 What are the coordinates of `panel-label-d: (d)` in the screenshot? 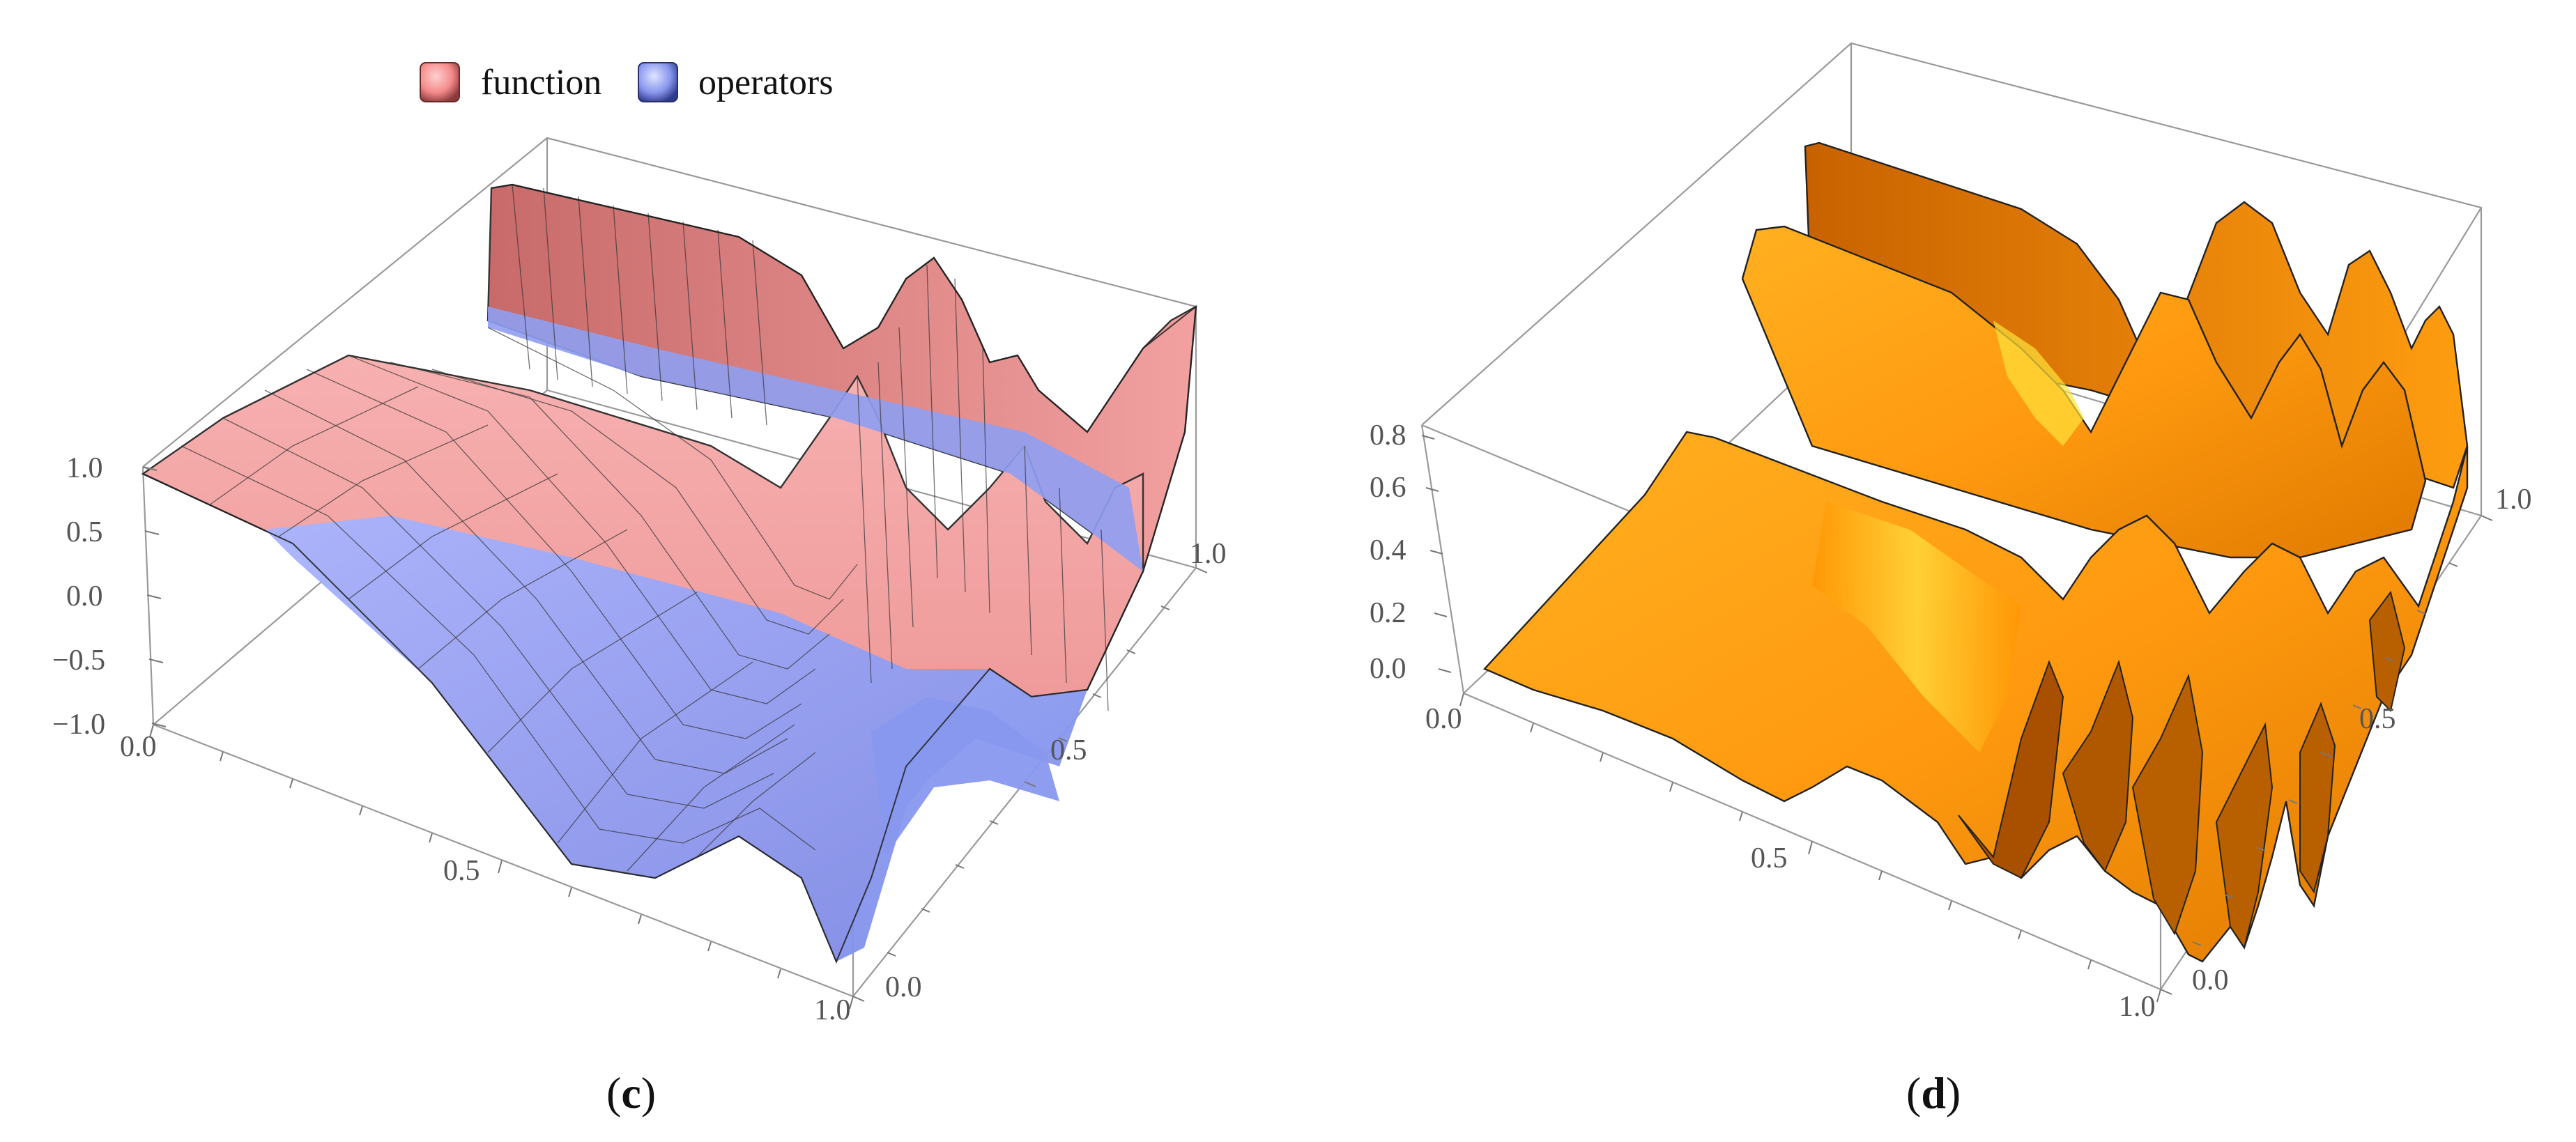 It's located at (1934, 1093).